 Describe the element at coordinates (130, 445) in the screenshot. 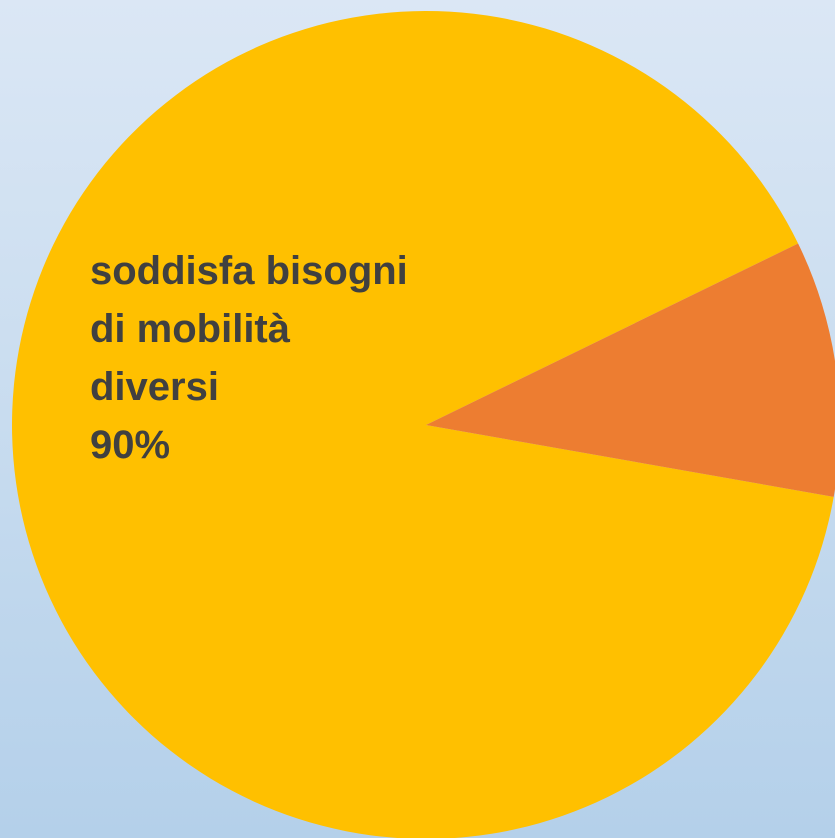

I see `pie-slice-1-label-line: 90%` at that location.